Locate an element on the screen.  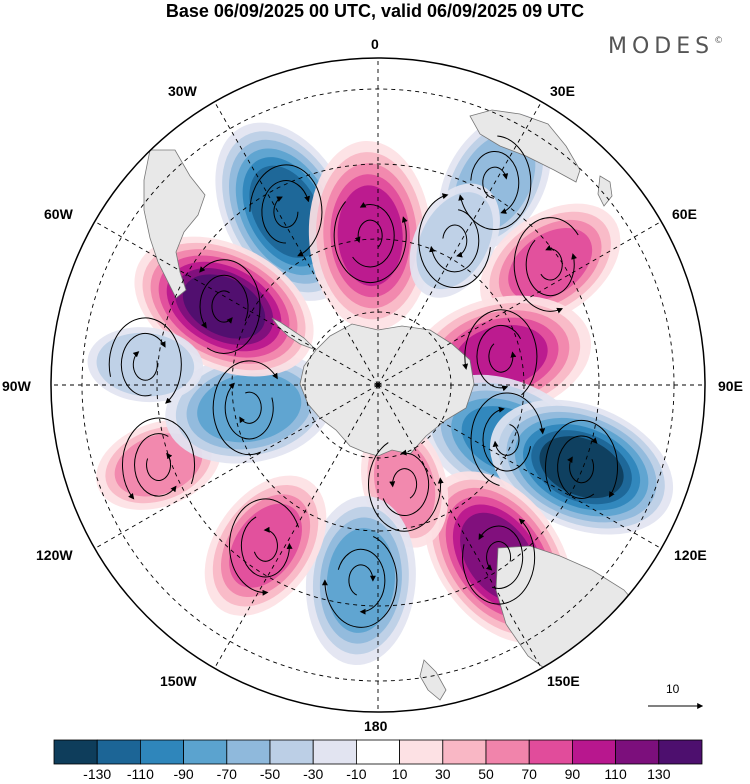
colorbar-tick-label: -110 is located at coordinates (140, 774).